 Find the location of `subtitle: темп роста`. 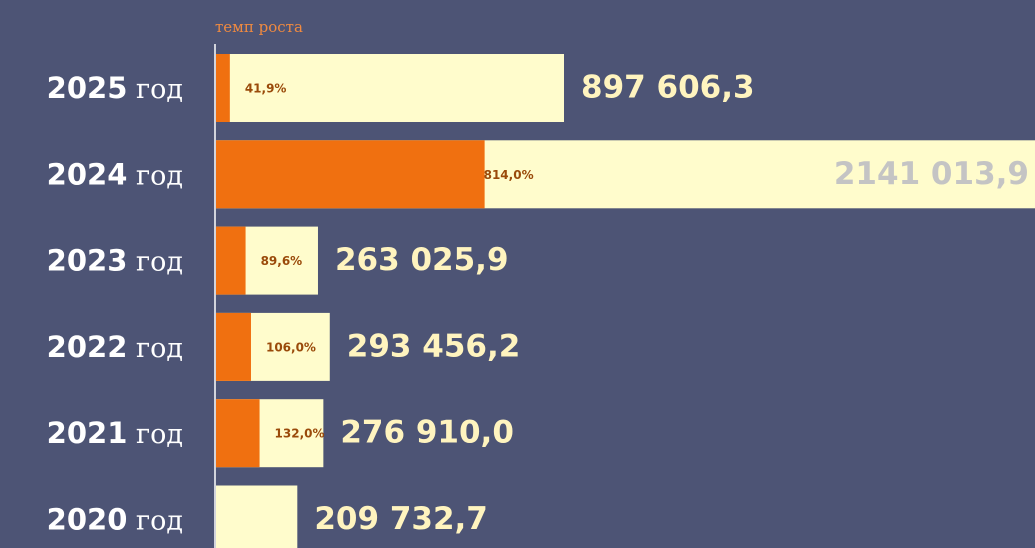

subtitle: темп роста is located at coordinates (259, 27).